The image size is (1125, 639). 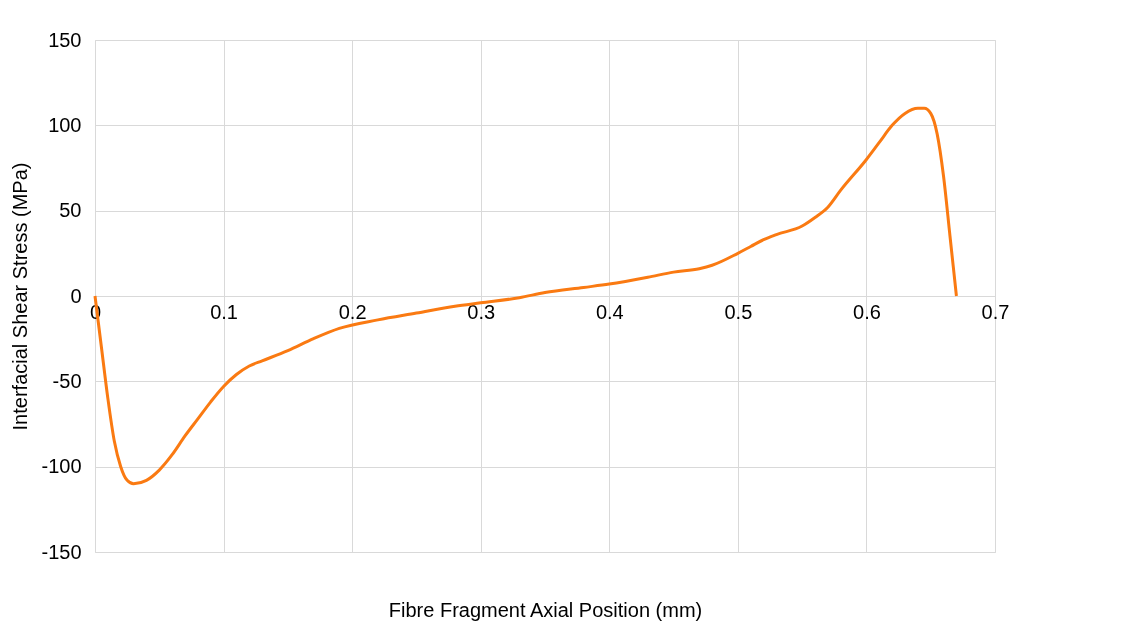 What do you see at coordinates (20, 296) in the screenshot?
I see `y-axis-title: Interfacial Shear Stress (MPa)` at bounding box center [20, 296].